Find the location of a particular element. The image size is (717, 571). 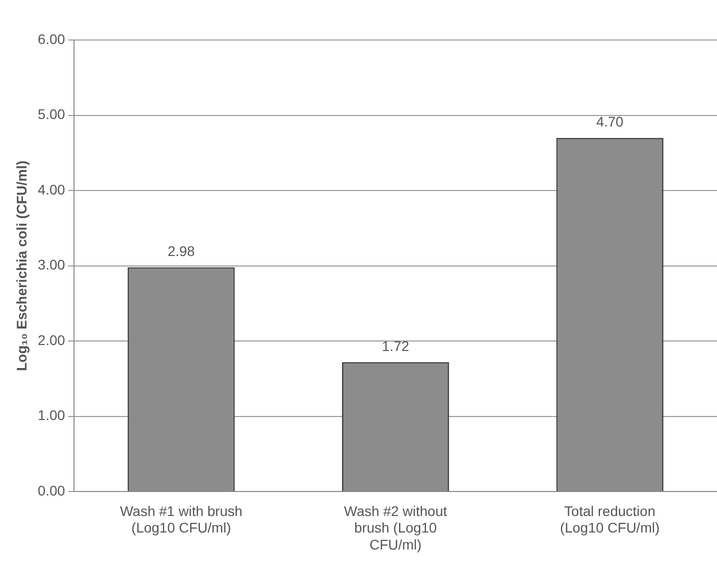

y-tick-label: 0.00 is located at coordinates (52, 490).